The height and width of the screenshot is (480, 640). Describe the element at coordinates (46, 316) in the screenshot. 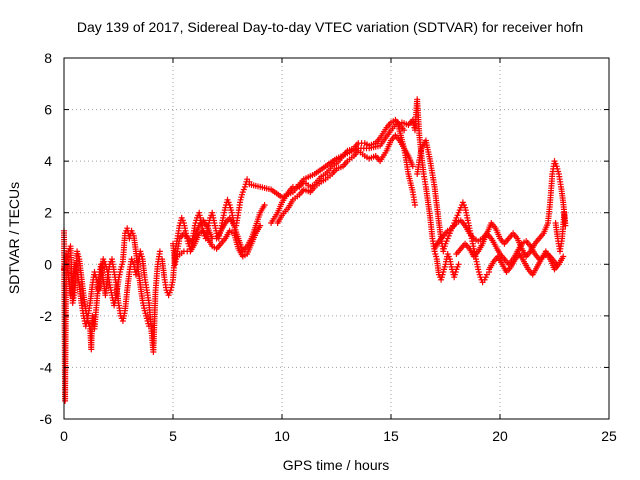

I see `y-tick-label: -2` at that location.